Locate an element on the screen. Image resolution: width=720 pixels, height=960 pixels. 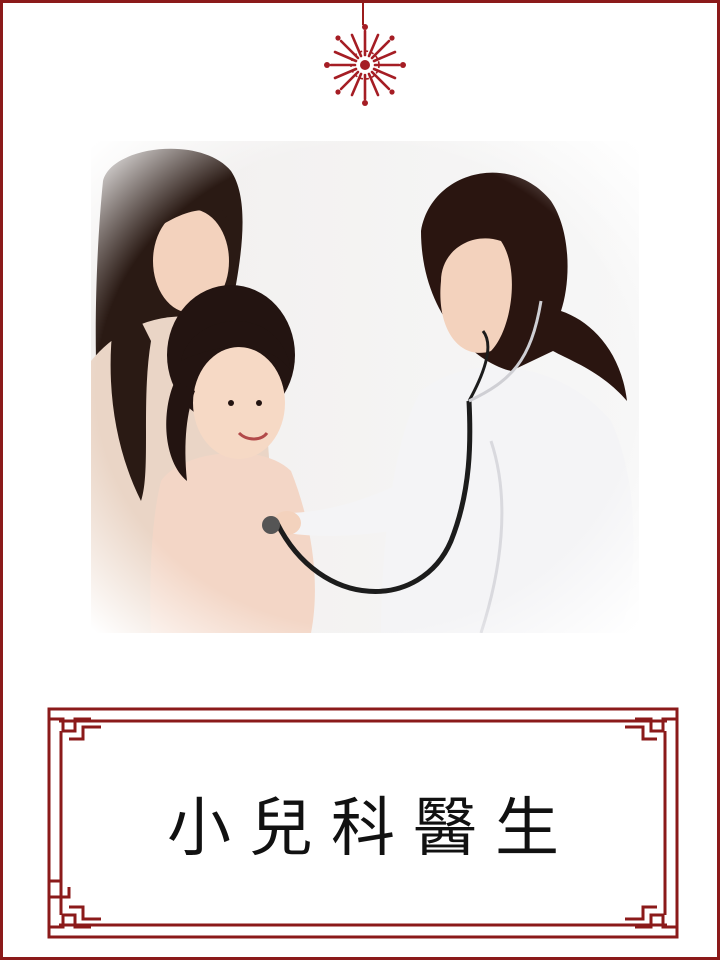
page-title: 小兒科醫生 is located at coordinates (372, 829).